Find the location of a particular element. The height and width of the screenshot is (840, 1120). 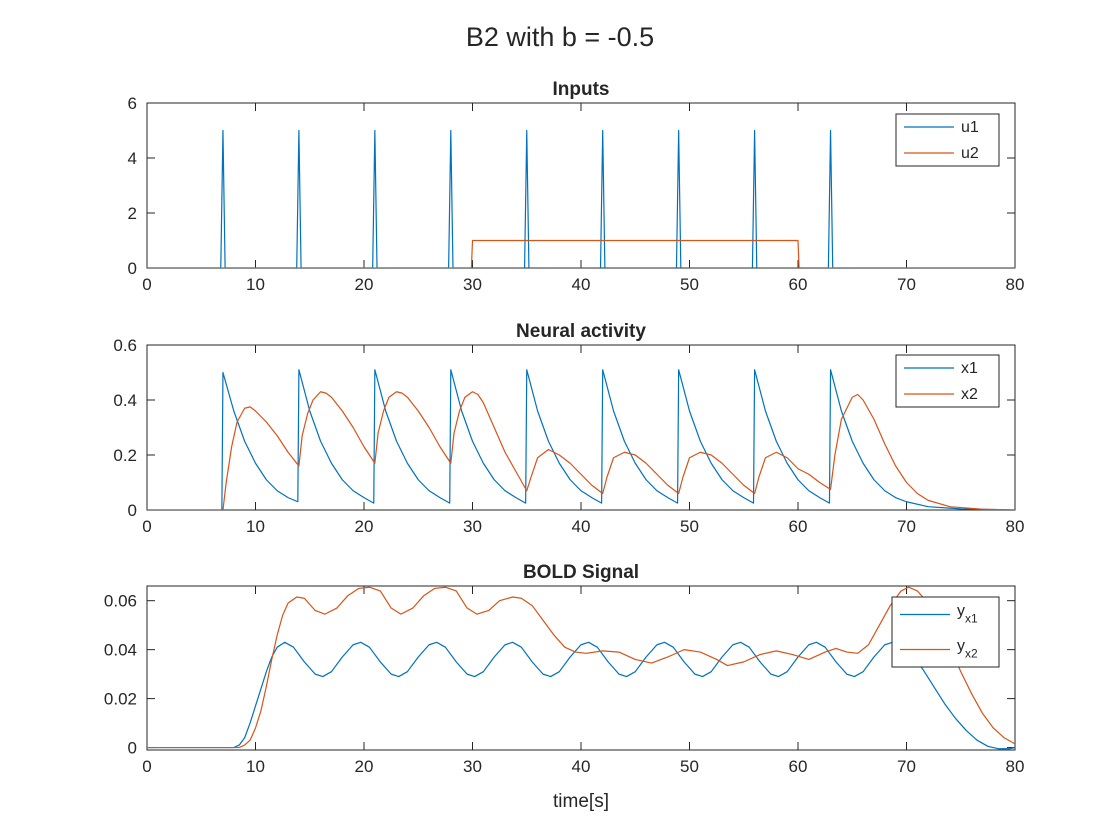

legend-entry: yx2 is located at coordinates (967, 649).